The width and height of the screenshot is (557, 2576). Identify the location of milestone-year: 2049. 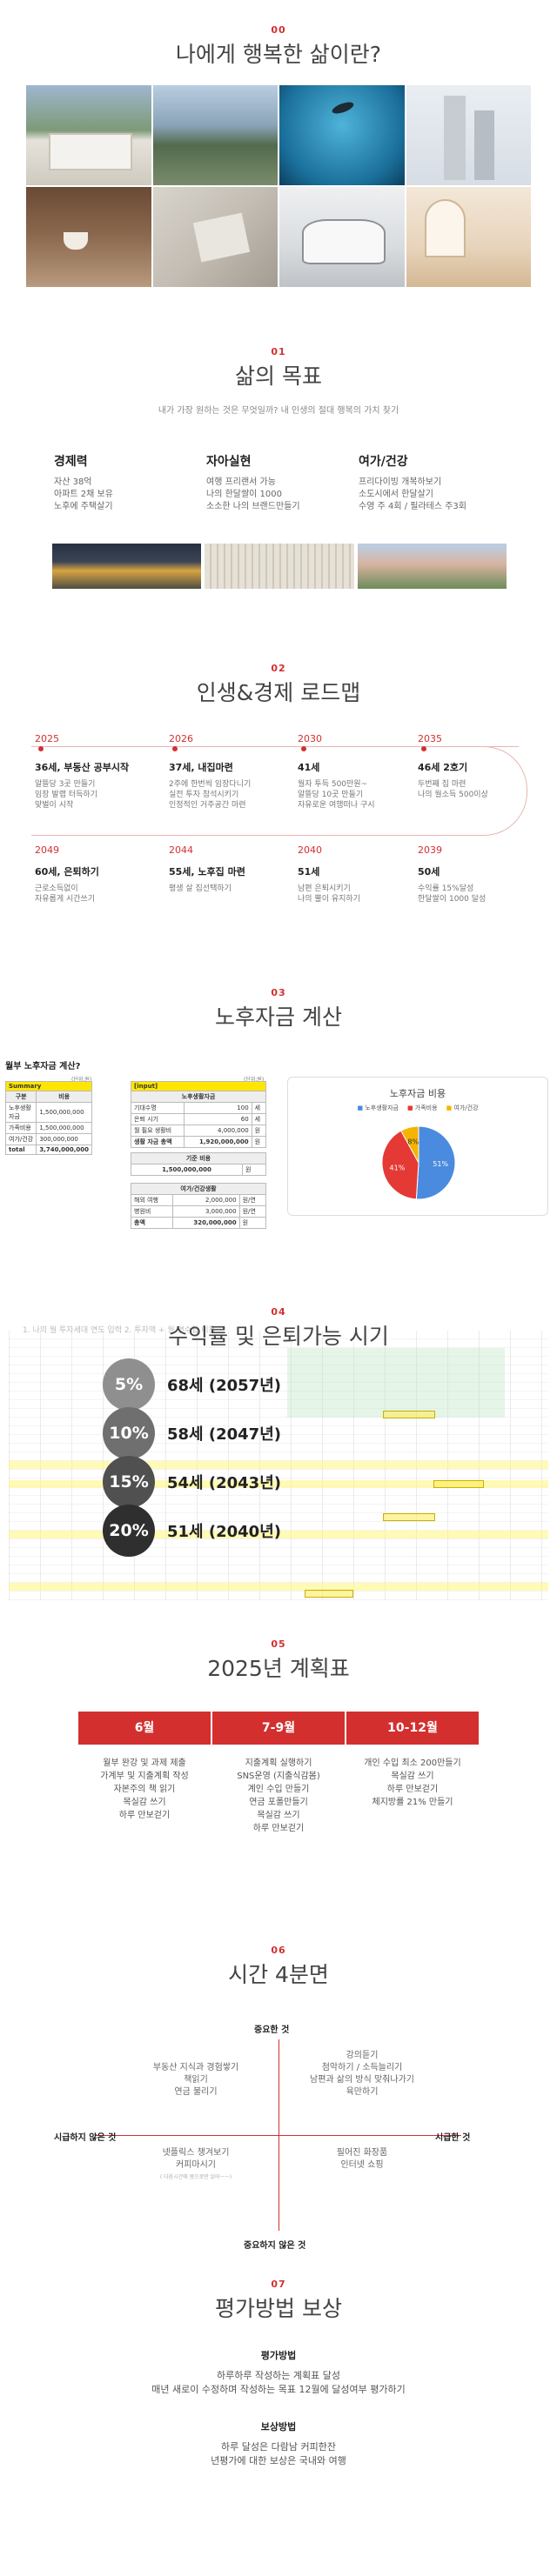
(47, 850).